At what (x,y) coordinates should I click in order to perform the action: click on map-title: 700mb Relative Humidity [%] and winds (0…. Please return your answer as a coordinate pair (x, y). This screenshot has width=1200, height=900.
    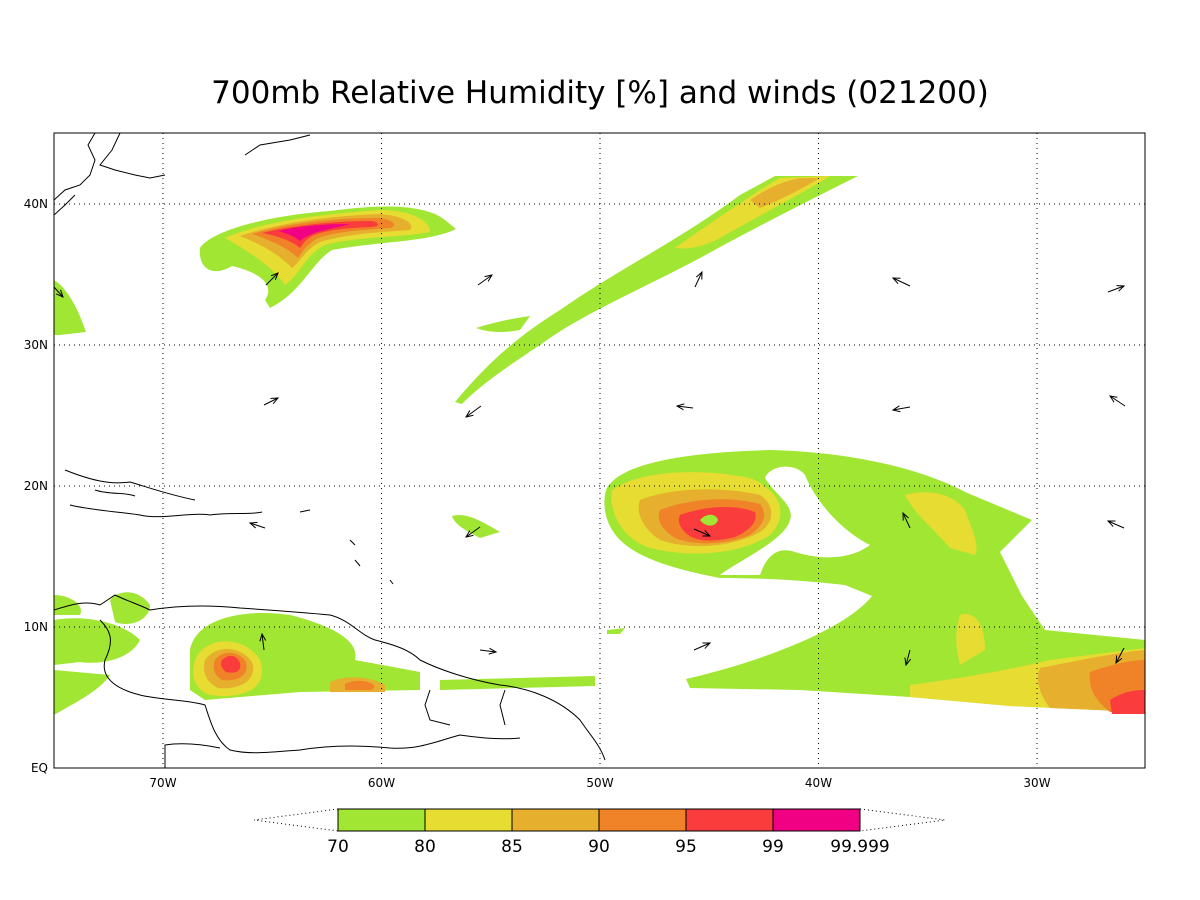
    Looking at the image, I should click on (600, 93).